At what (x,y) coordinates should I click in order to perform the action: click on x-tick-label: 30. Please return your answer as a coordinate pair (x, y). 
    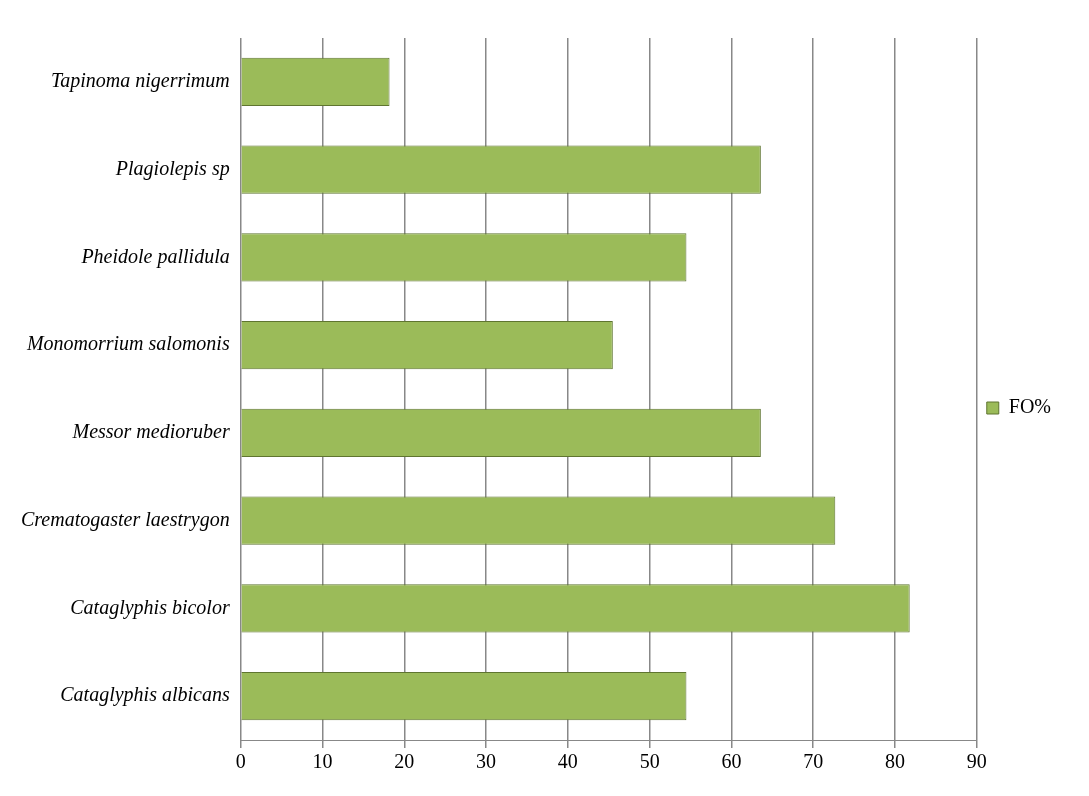
    Looking at the image, I should click on (486, 761).